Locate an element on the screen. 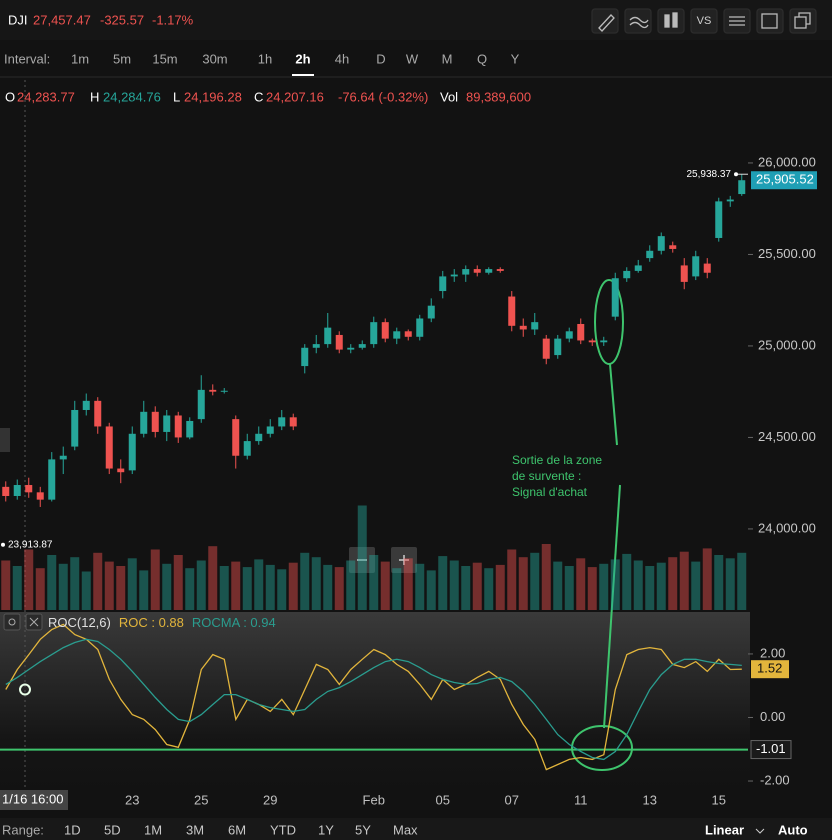  range-option: 1D is located at coordinates (72, 829).